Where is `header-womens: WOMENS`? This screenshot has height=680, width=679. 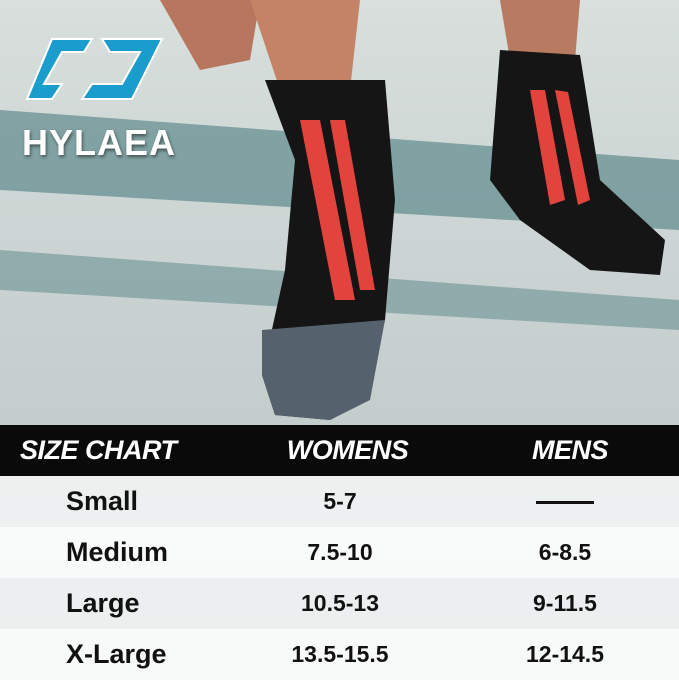 header-womens: WOMENS is located at coordinates (347, 450).